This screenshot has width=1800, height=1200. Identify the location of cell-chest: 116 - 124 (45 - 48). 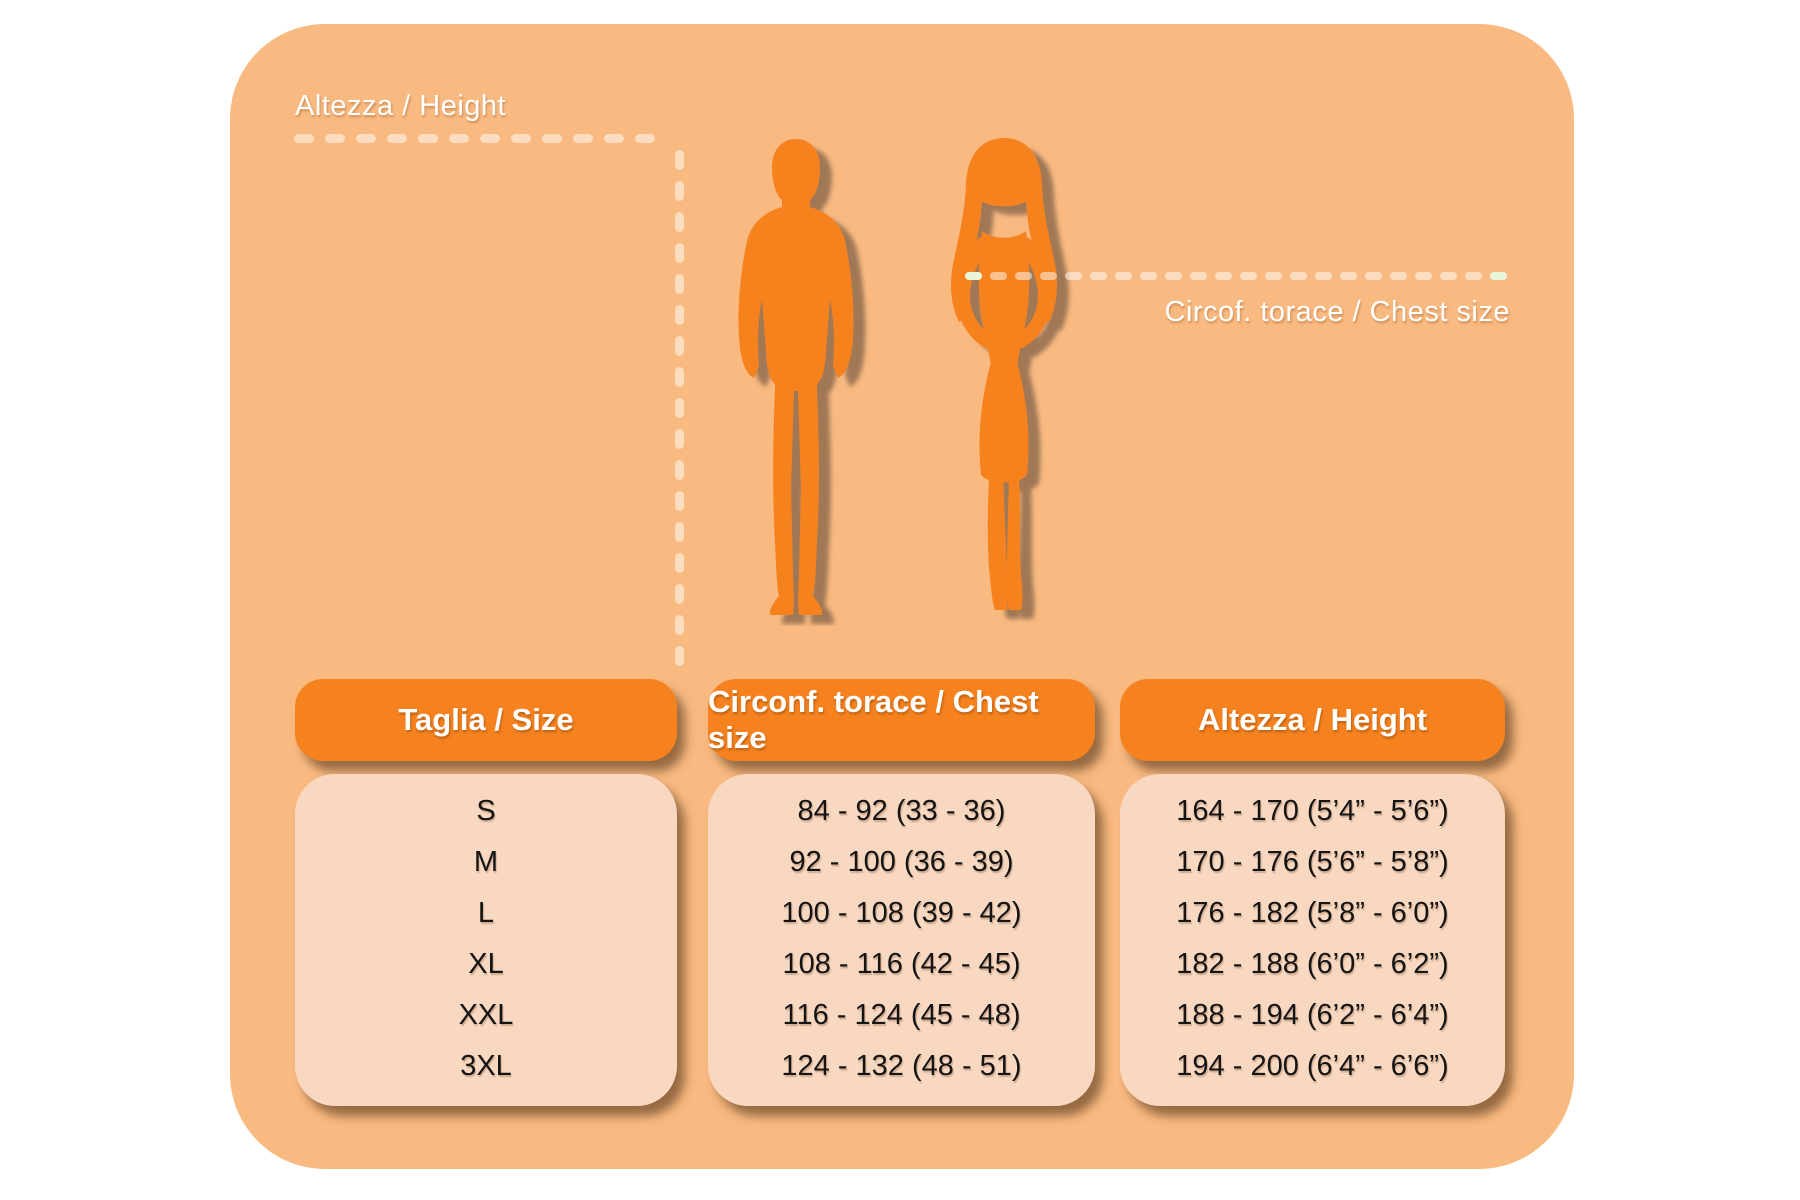
(901, 1015).